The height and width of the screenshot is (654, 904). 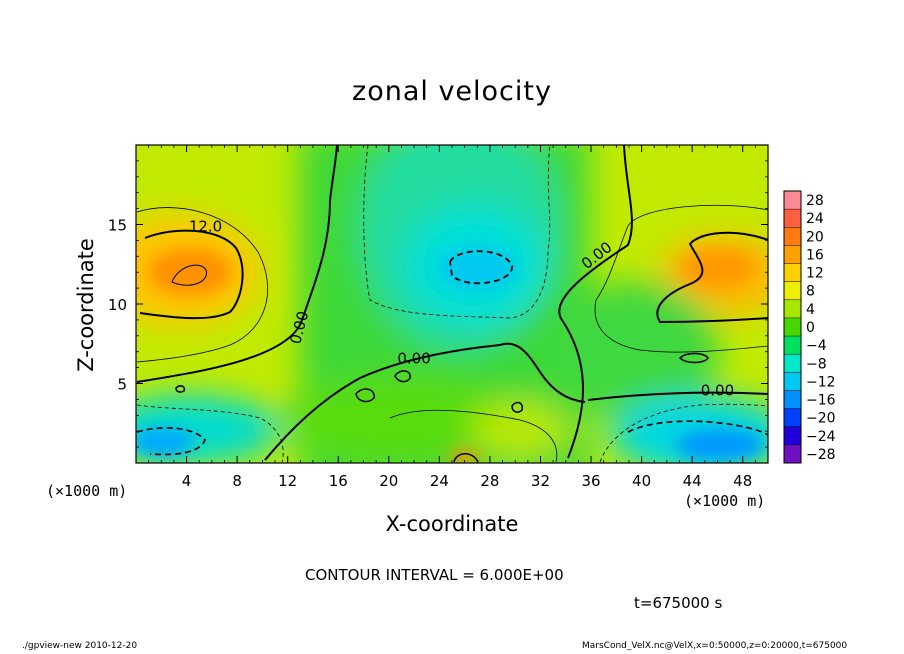 What do you see at coordinates (815, 255) in the screenshot?
I see `colorbar-label: 16` at bounding box center [815, 255].